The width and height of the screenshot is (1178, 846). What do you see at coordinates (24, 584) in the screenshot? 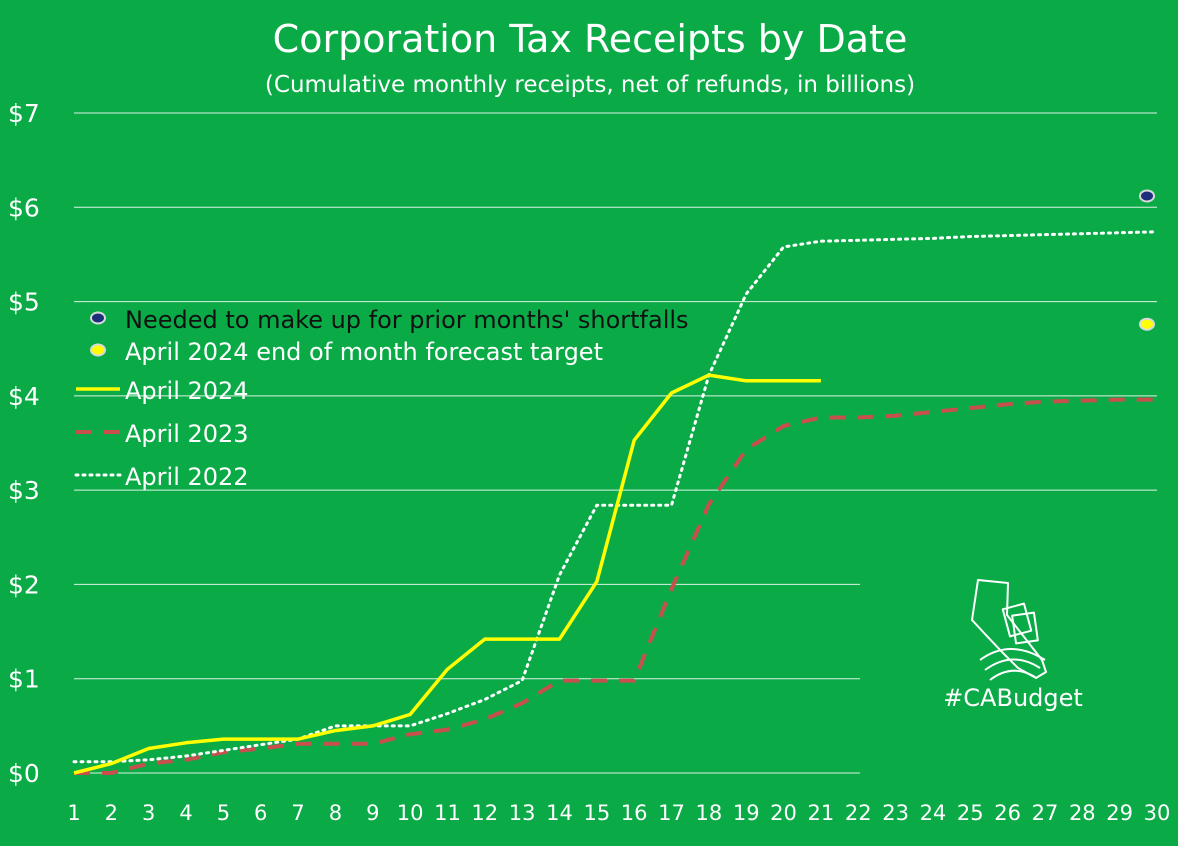
I see `y-tick-label: $2` at bounding box center [24, 584].